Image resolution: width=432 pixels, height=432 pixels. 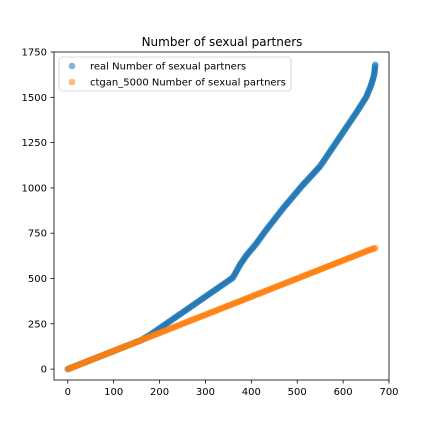 What do you see at coordinates (44, 370) in the screenshot?
I see `y-tick-label: 0` at bounding box center [44, 370].